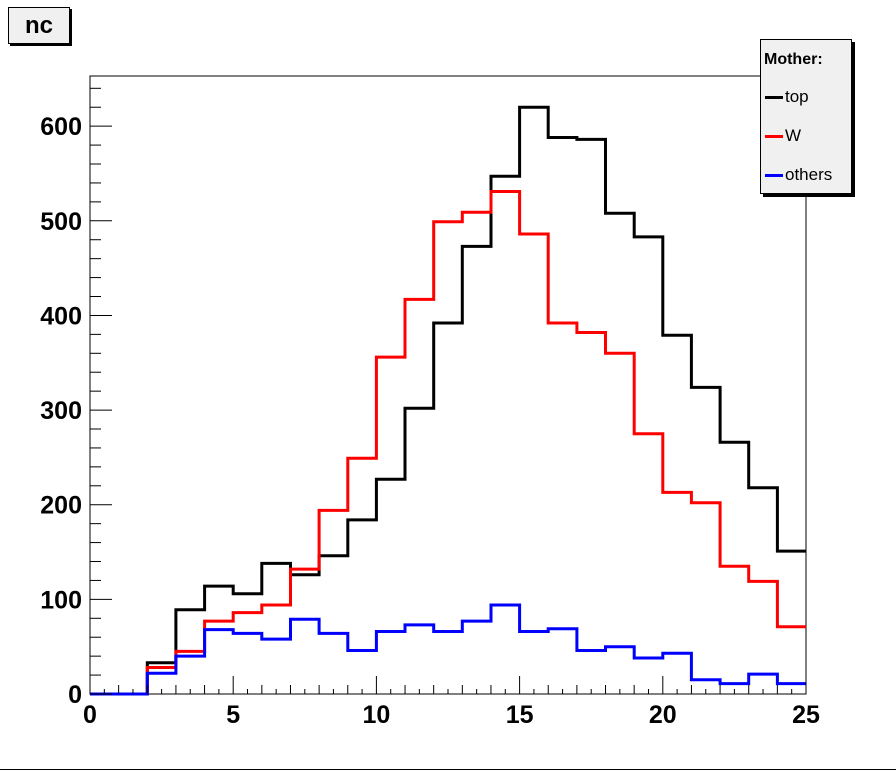 This screenshot has height=772, width=896. What do you see at coordinates (793, 59) in the screenshot?
I see `legend-title: Mother:` at bounding box center [793, 59].